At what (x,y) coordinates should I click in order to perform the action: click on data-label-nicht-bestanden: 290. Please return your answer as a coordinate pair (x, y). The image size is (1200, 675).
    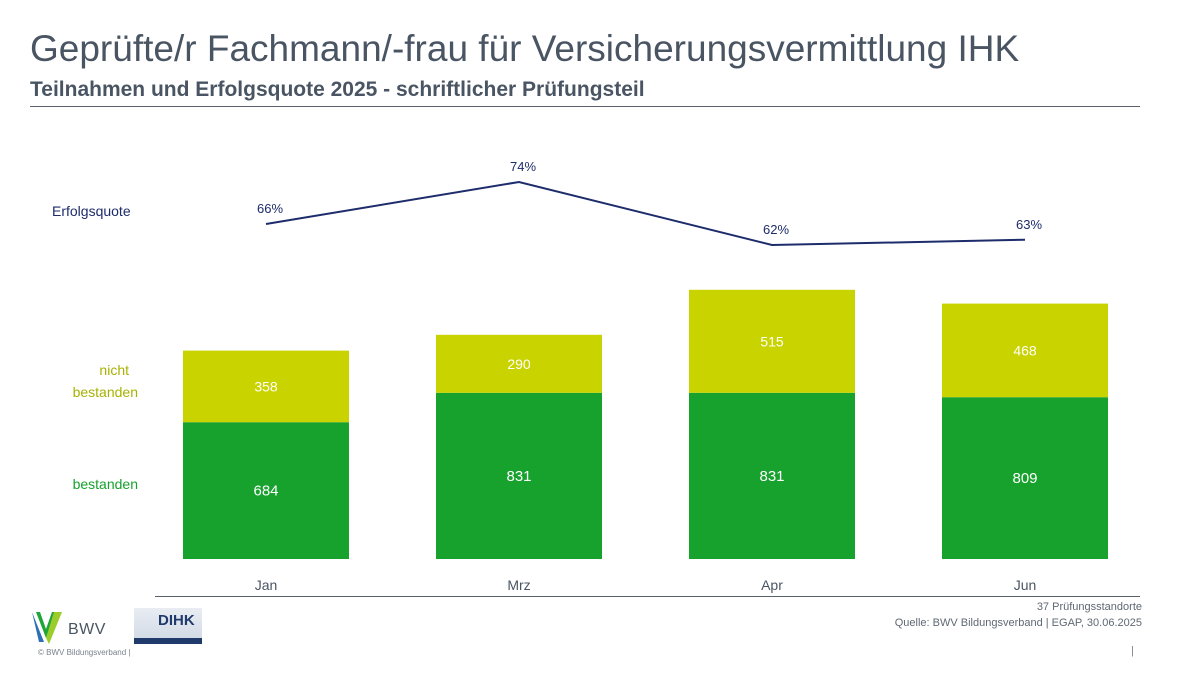
    Looking at the image, I should click on (519, 364).